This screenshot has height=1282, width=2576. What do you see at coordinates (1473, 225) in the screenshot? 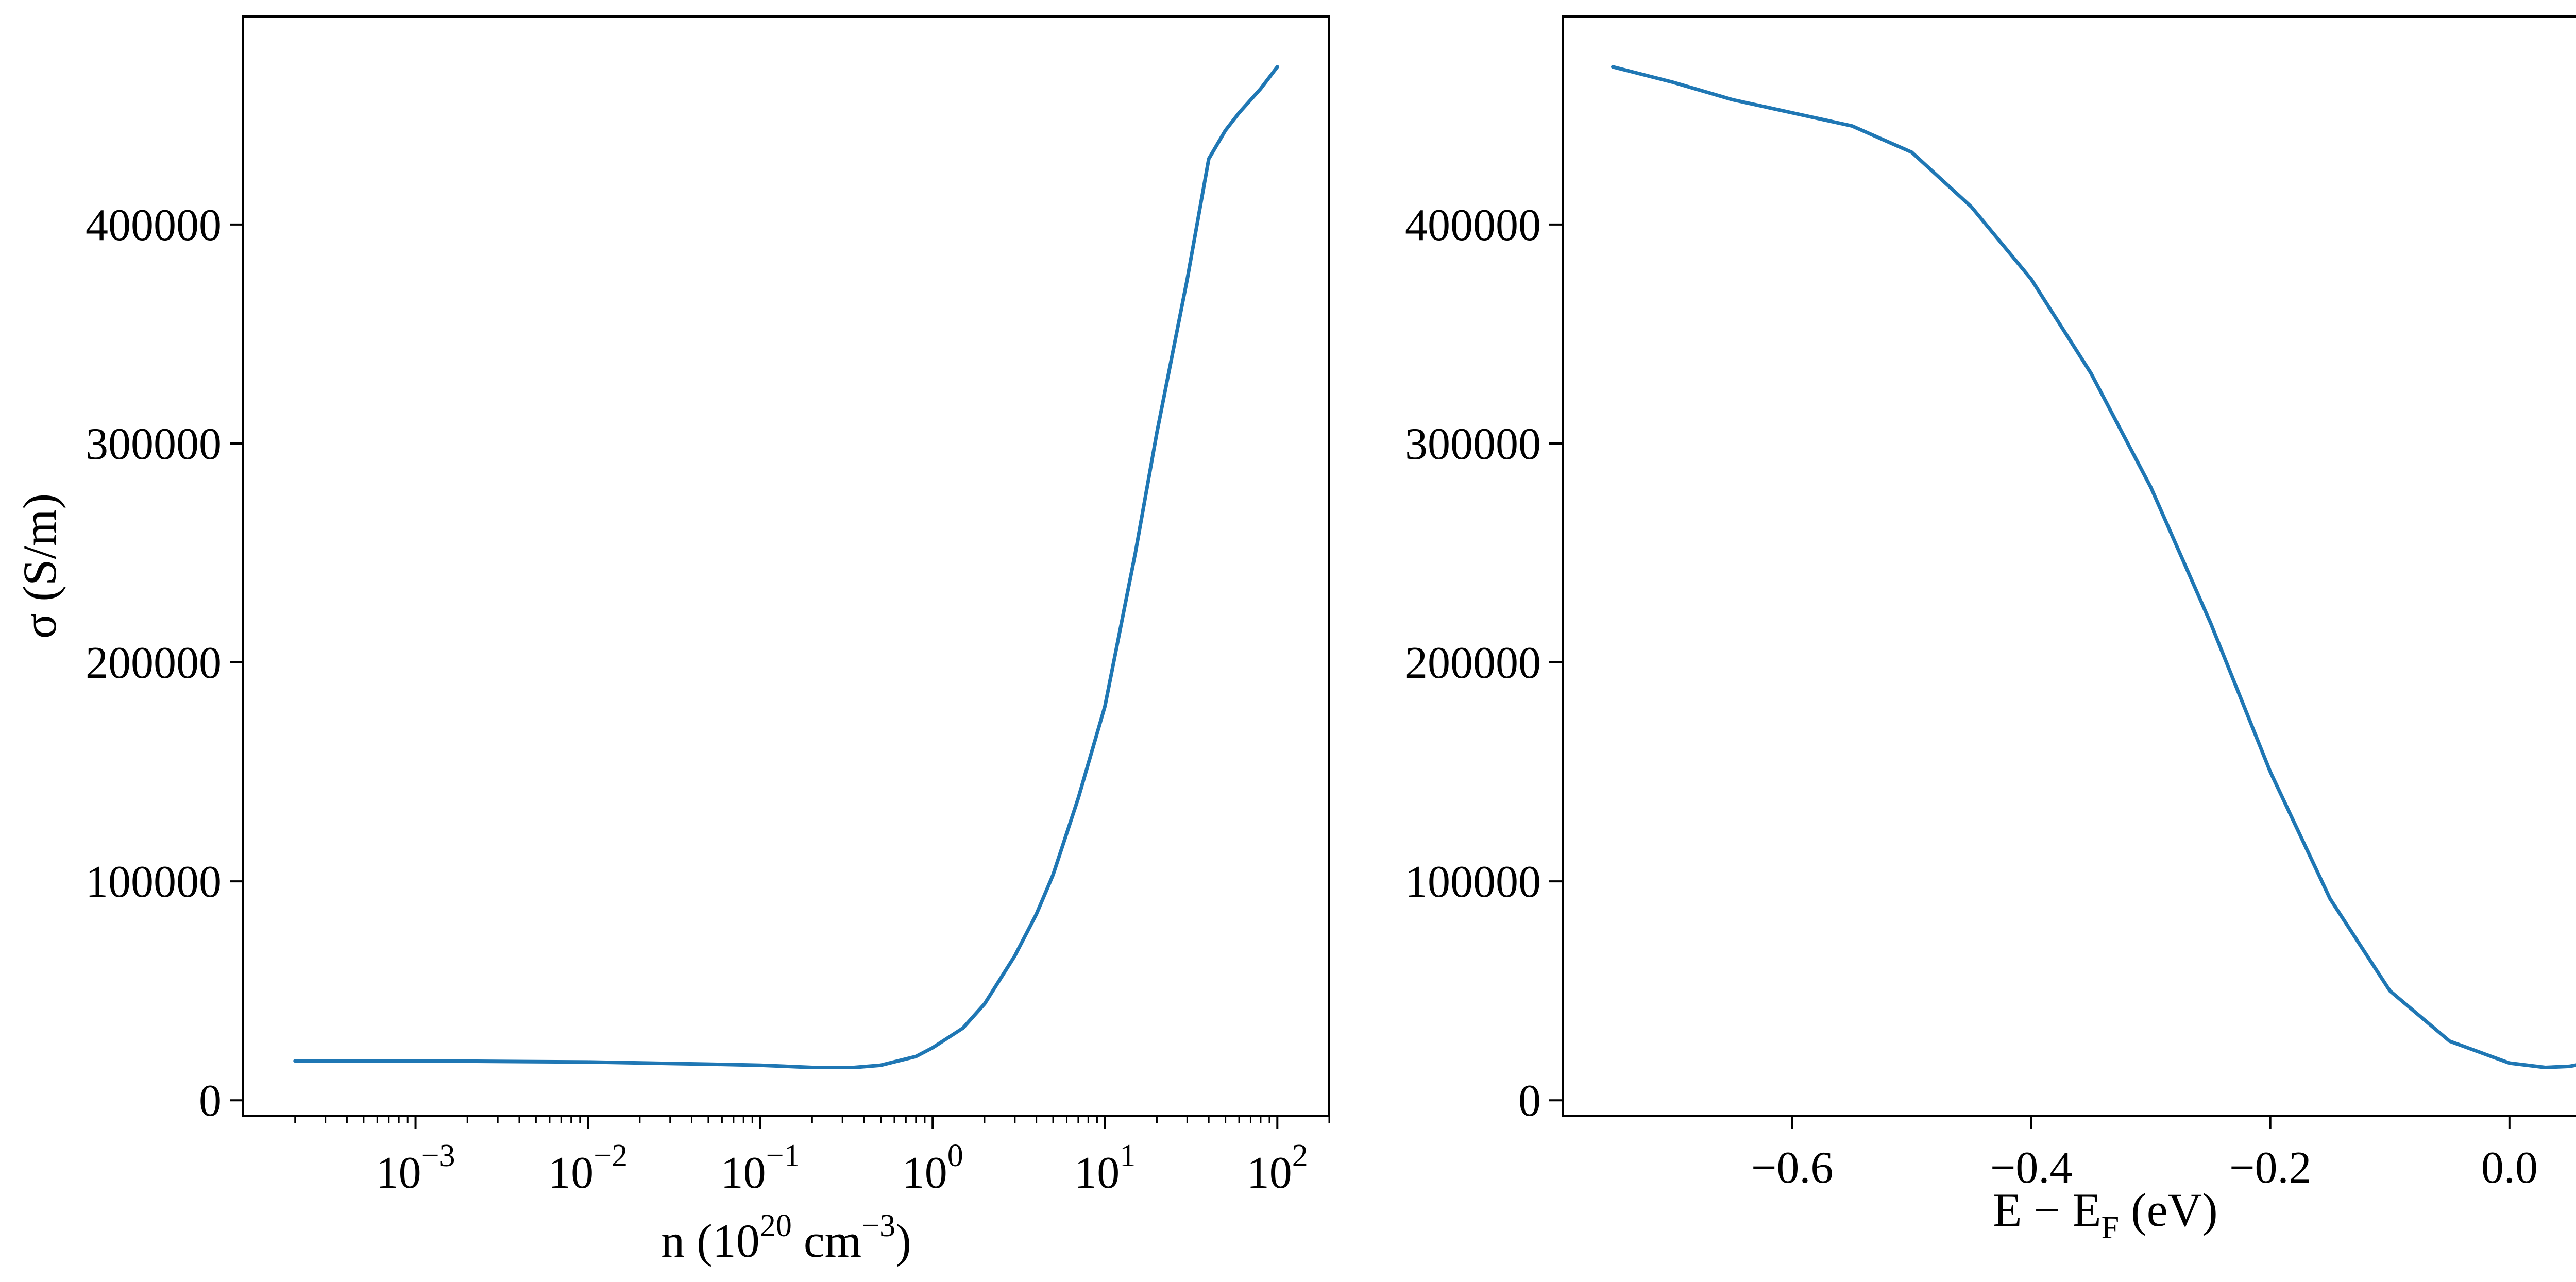
I see `right-y-tick-label: 400000` at bounding box center [1473, 225].